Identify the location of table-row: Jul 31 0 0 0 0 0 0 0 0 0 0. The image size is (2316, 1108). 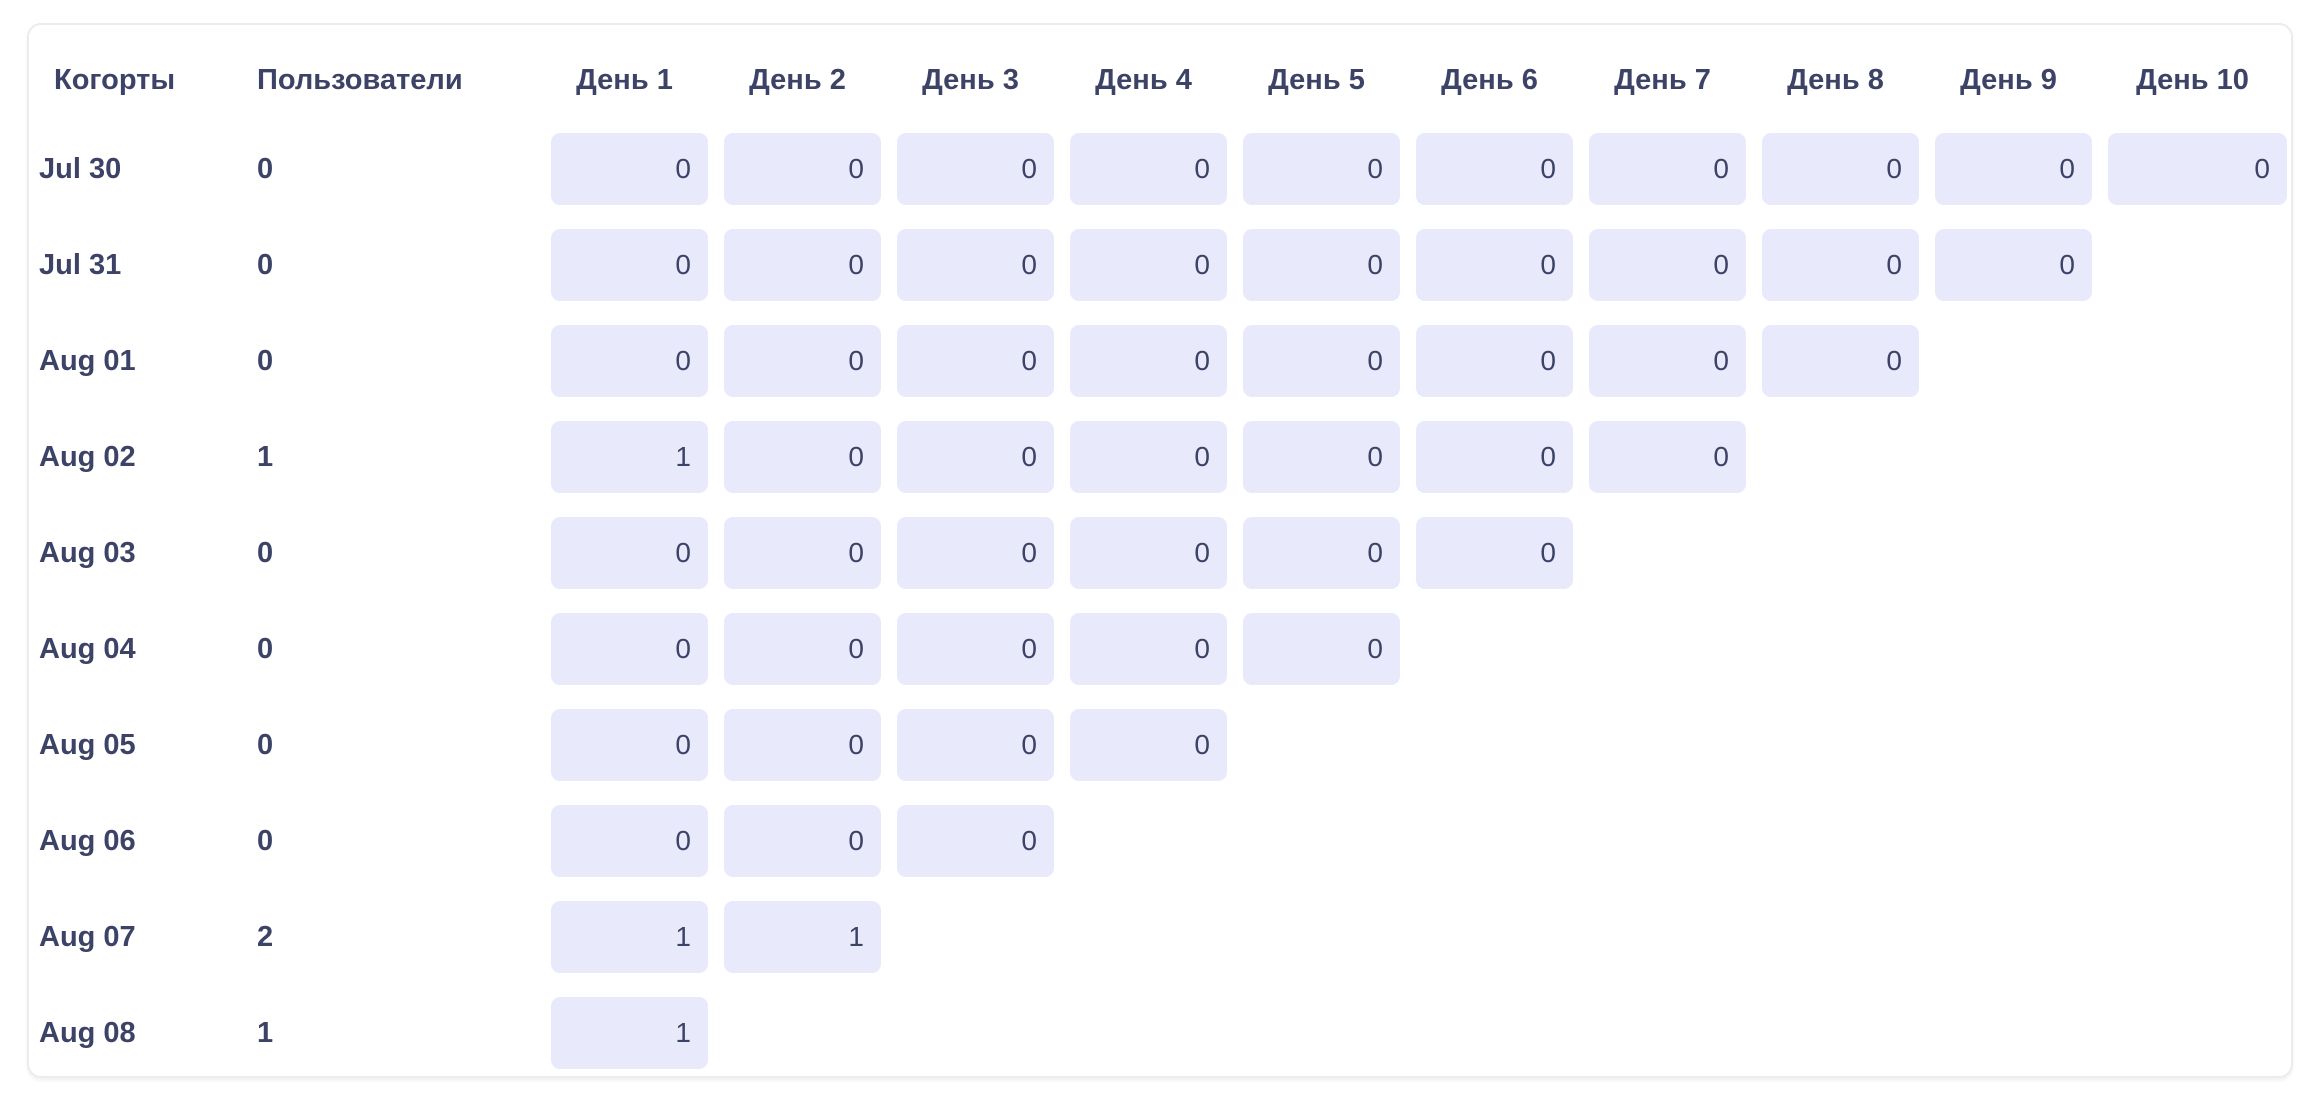
(1165, 265).